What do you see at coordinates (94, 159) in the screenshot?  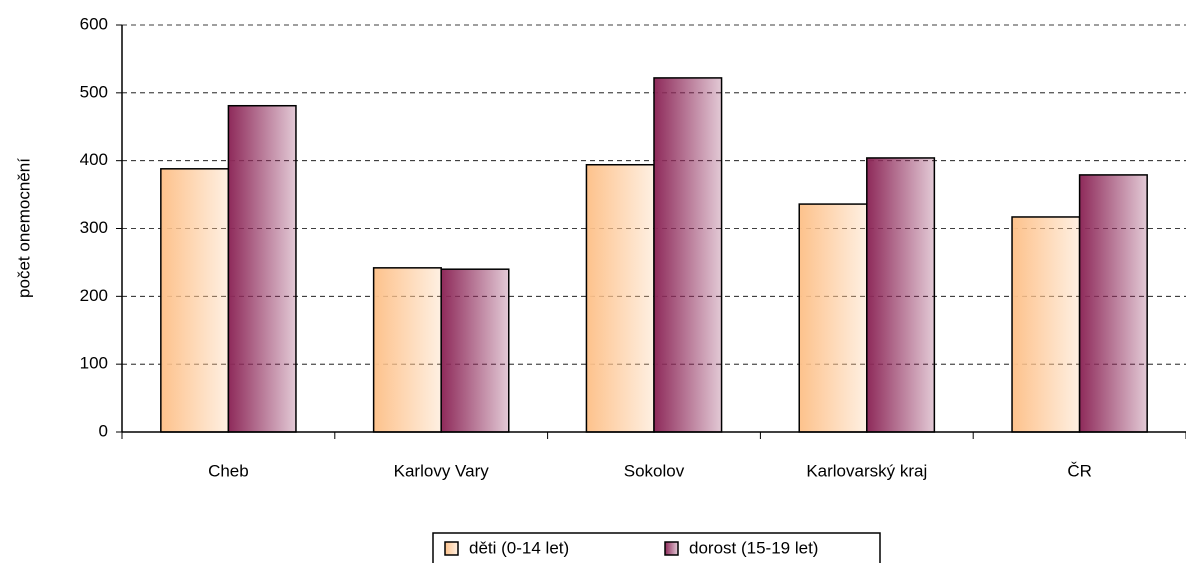 I see `y-tick-label: 400` at bounding box center [94, 159].